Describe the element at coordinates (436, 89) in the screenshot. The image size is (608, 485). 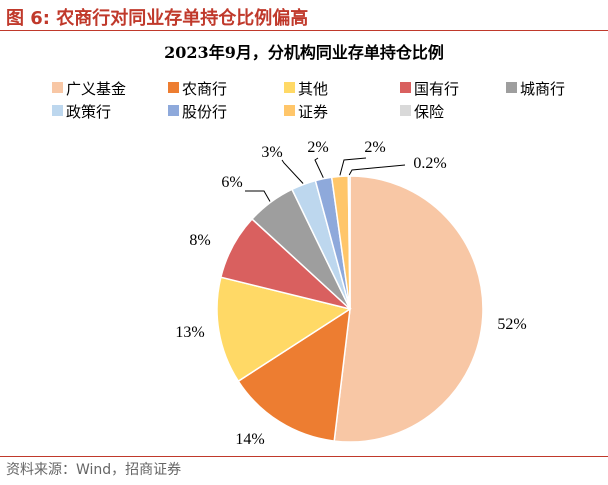
I see `legend-label: 国有行` at that location.